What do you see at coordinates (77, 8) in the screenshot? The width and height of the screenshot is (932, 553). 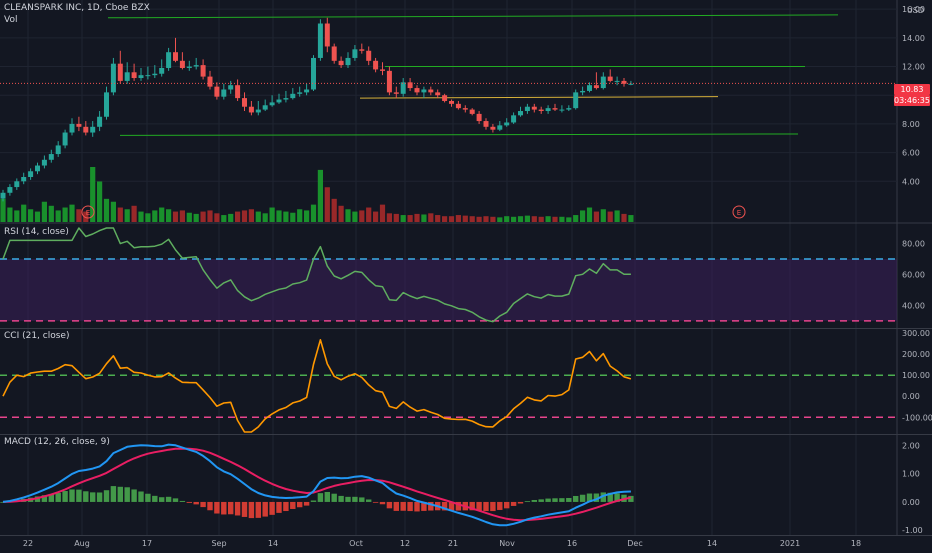 I see `symbol-legend: CLEANSPARK INC, 1D, Cboe BZX` at bounding box center [77, 8].